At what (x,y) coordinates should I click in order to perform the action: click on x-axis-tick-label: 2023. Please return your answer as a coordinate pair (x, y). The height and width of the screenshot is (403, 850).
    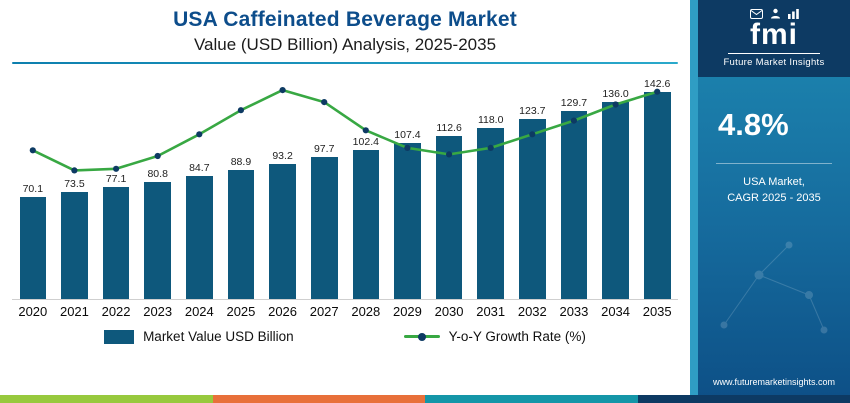
    Looking at the image, I should click on (158, 311).